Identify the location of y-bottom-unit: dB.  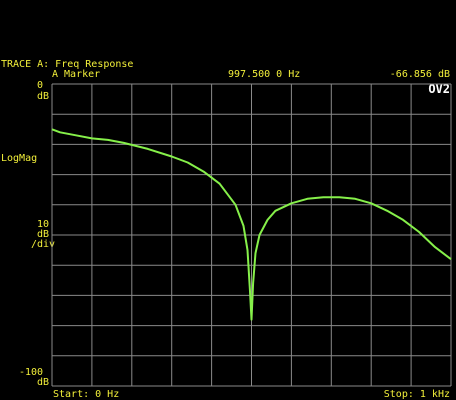
(43, 382).